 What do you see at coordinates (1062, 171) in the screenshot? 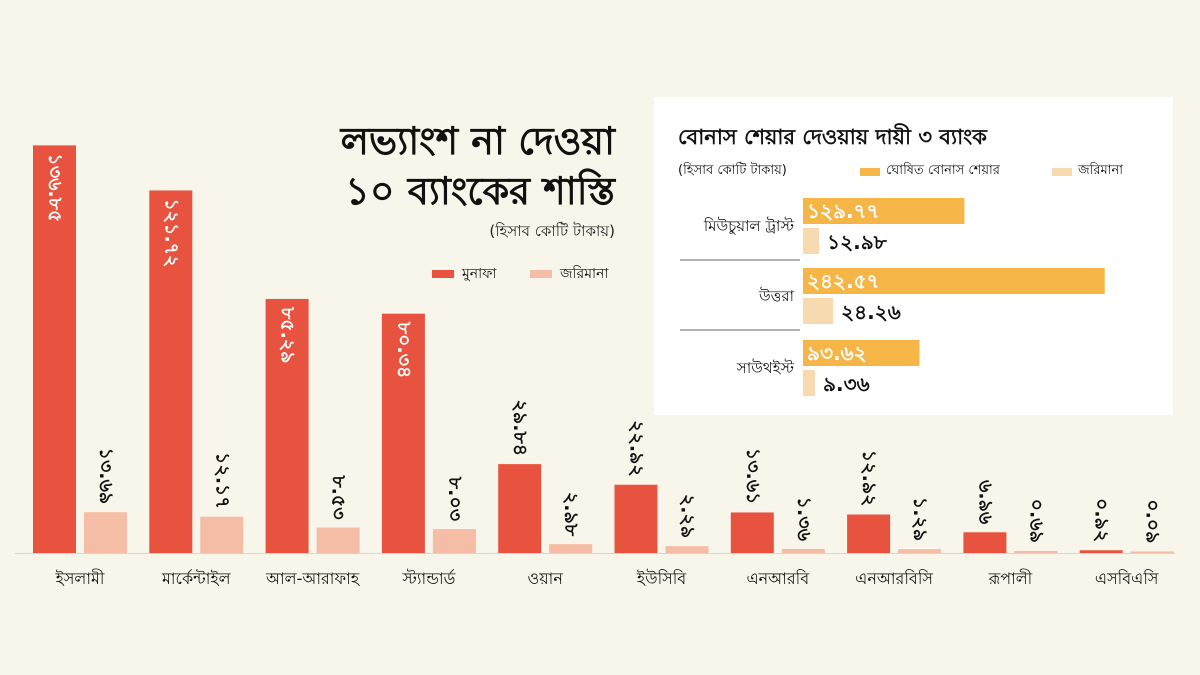
I see `inset-legend-fine-swatch` at bounding box center [1062, 171].